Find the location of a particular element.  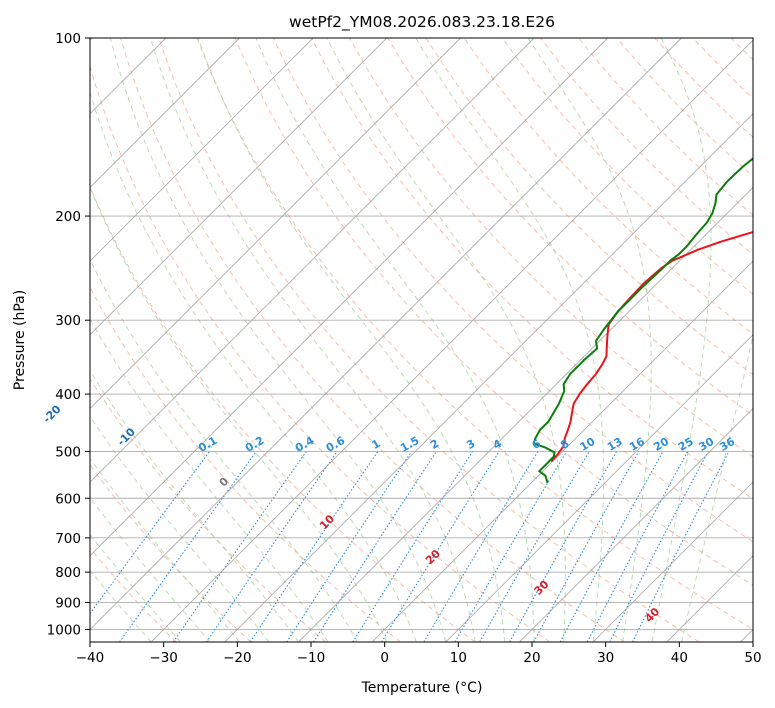

y-axis-label: Pressure (hPa) is located at coordinates (20, 340).